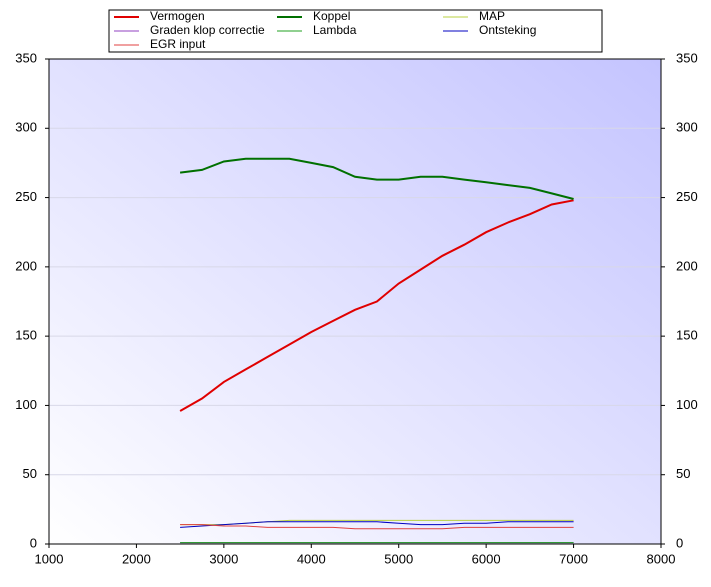  Describe the element at coordinates (486, 558) in the screenshot. I see `x-tick-label: 6000` at that location.